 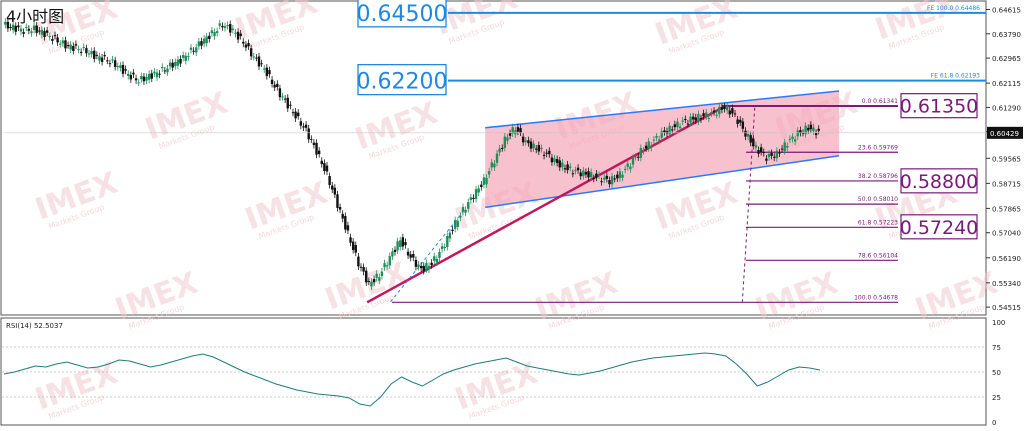 I want to click on key-level-label: 0.64500, so click(x=402, y=14).